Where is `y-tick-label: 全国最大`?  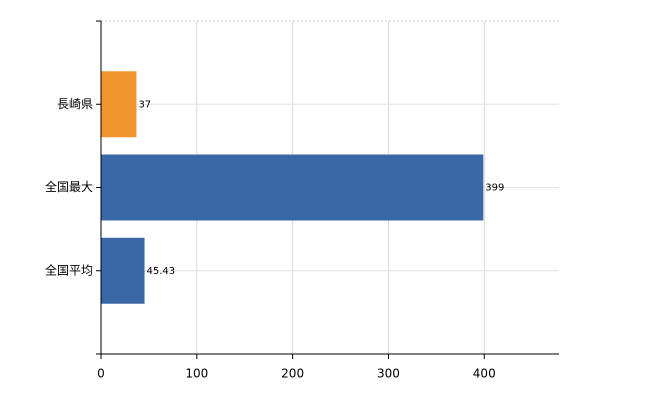 y-tick-label: 全国最大 is located at coordinates (69, 186).